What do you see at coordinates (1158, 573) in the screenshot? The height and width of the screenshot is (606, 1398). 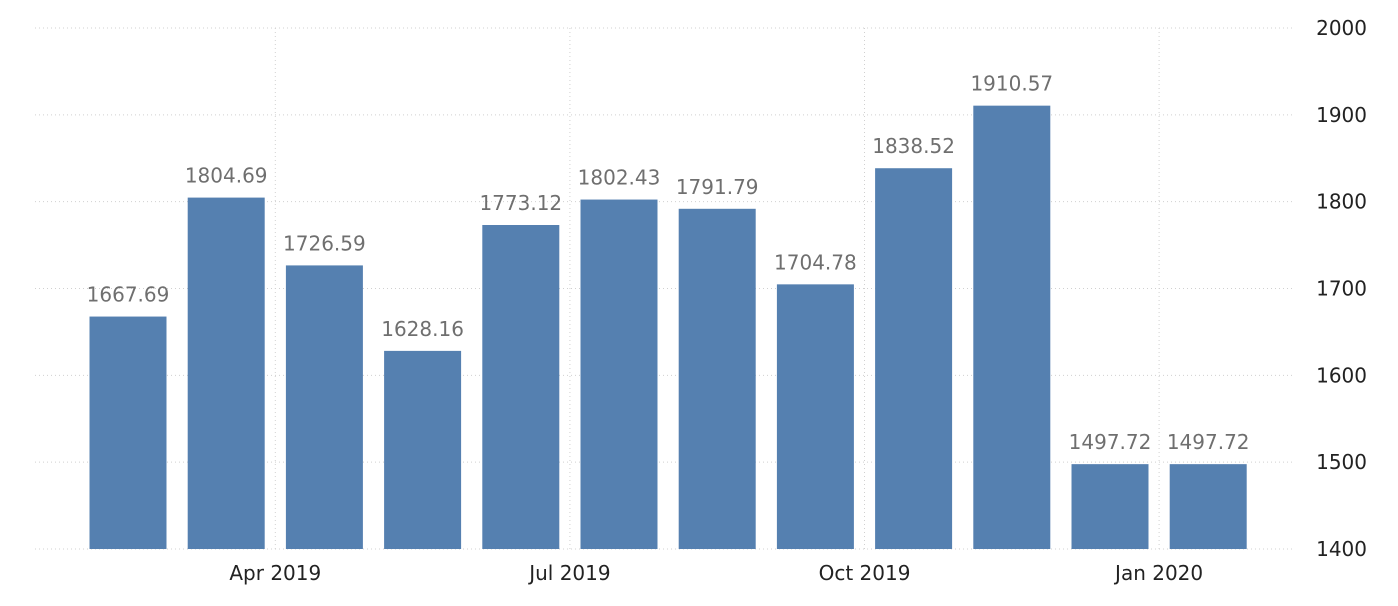 I see `x-tick-label: Jan 2020` at bounding box center [1158, 573].